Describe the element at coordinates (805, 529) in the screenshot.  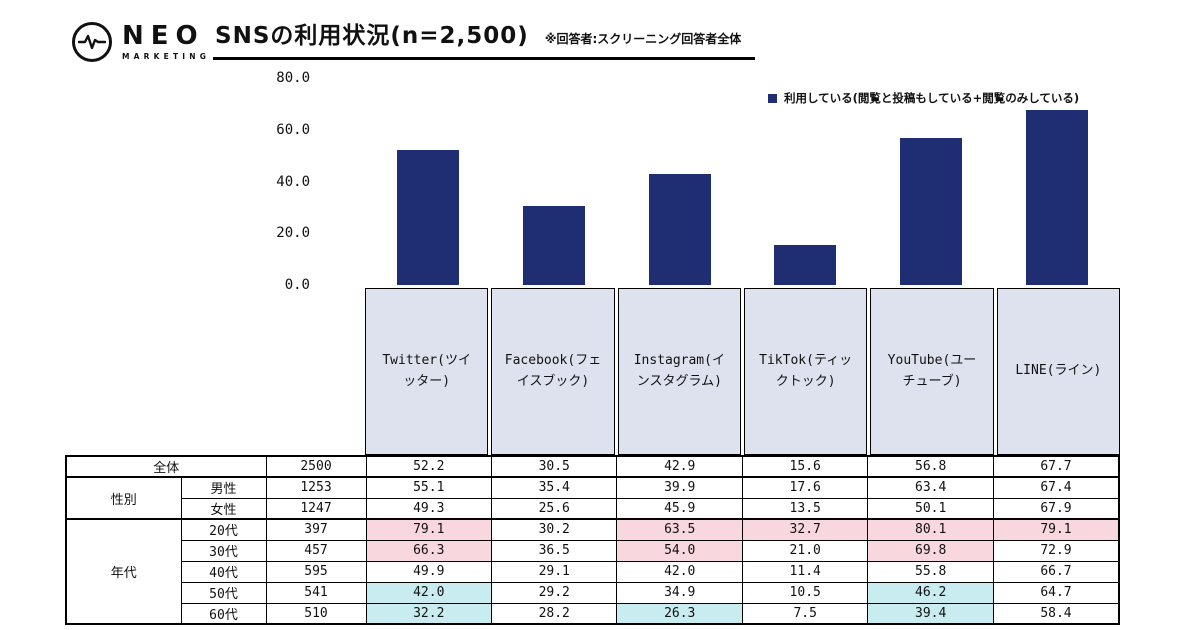
I see `value-cell: 32.7` at that location.